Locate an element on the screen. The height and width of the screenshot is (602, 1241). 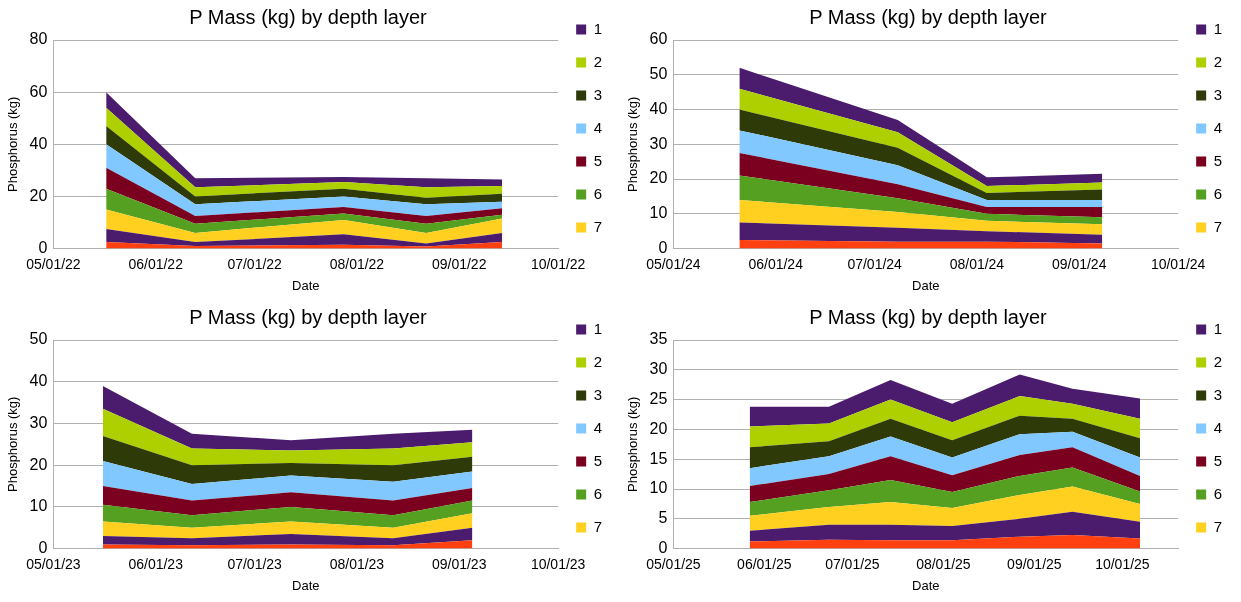
y-tick-label: 25 is located at coordinates (658, 399).